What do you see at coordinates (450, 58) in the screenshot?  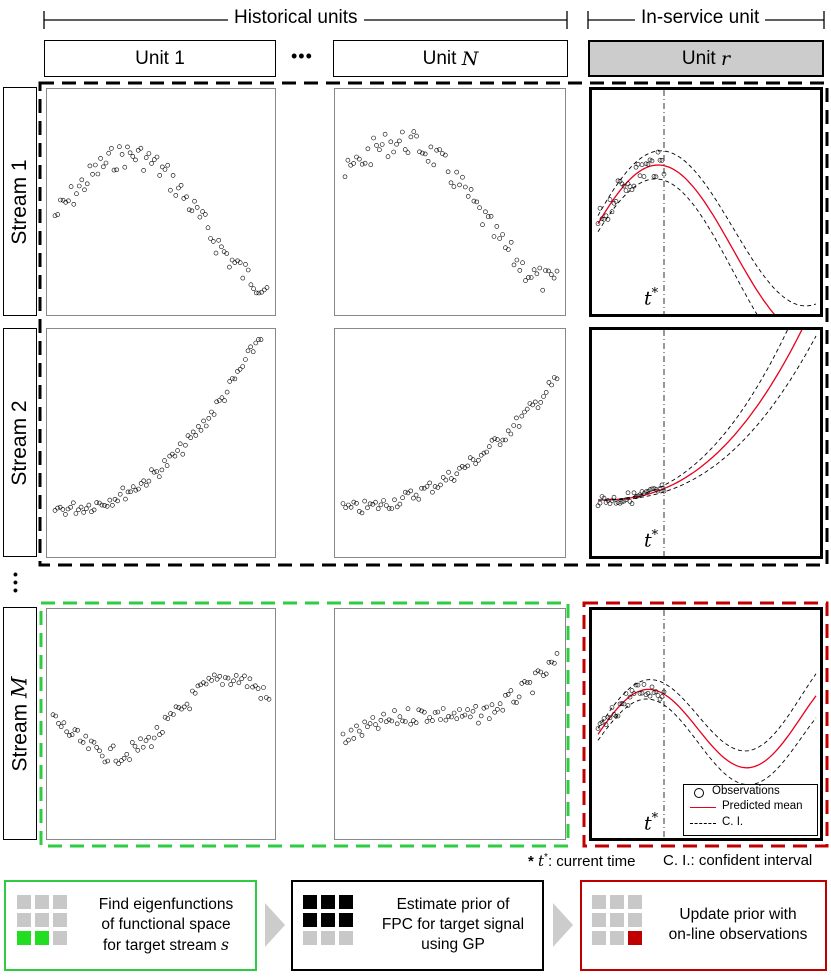 I see `unit-n-box: Unit N` at bounding box center [450, 58].